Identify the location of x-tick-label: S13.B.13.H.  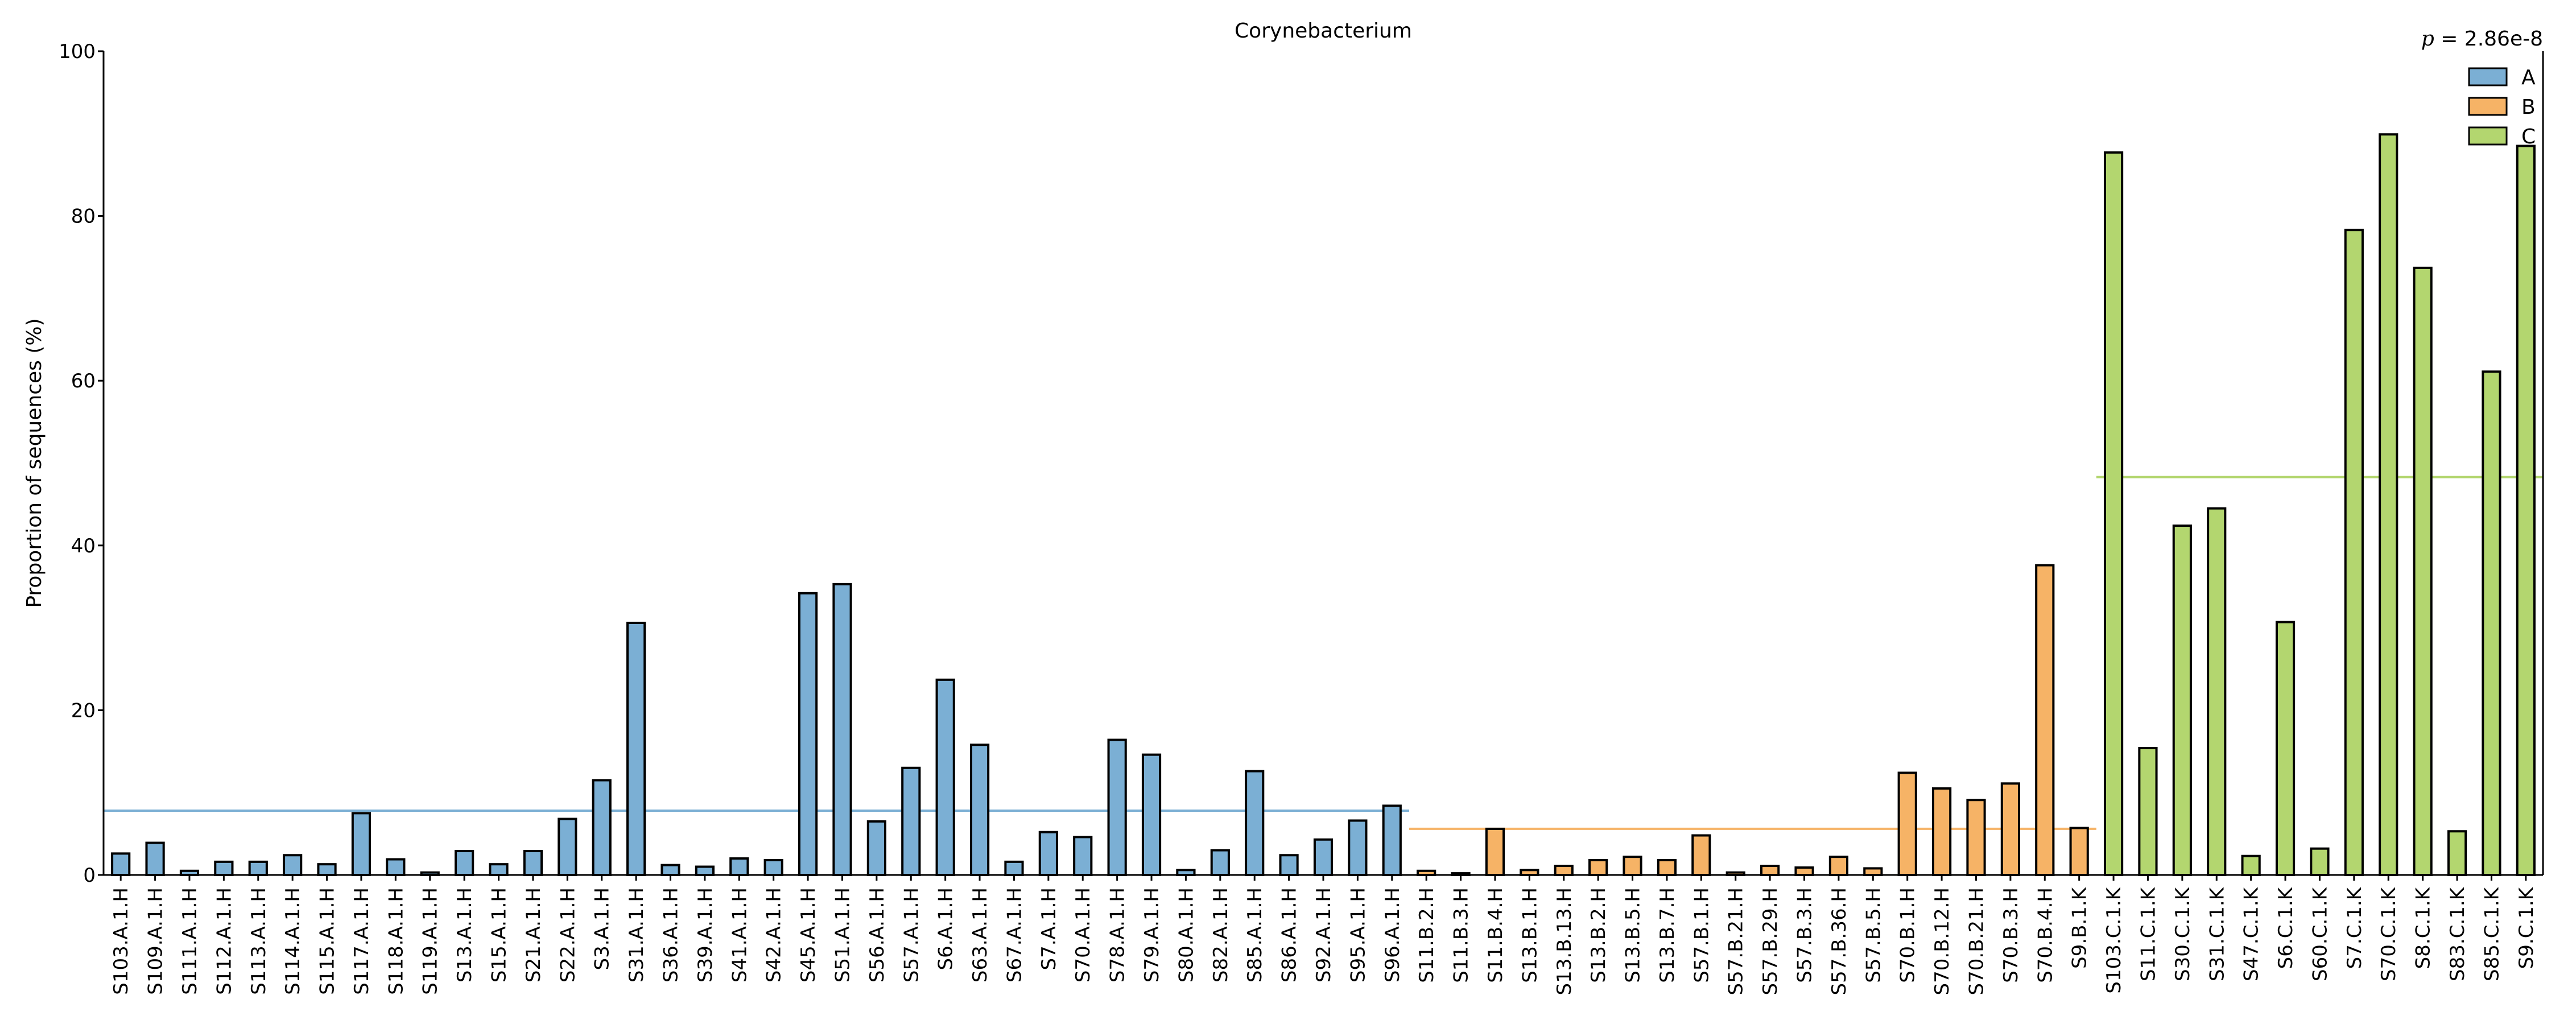
(1565, 941).